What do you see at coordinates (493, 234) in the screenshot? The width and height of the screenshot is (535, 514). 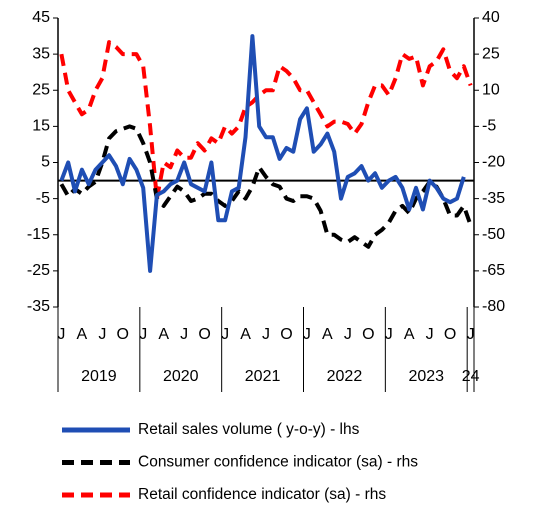 I see `y2-tick-label: -50` at bounding box center [493, 234].